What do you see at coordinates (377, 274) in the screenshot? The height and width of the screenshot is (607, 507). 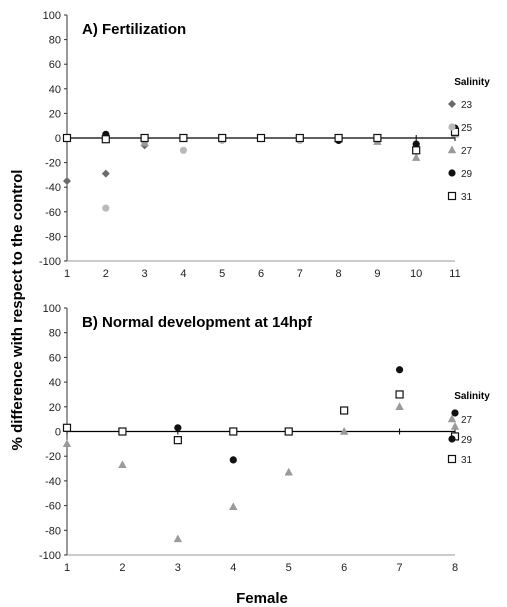 I see `x-tick-label: 9` at bounding box center [377, 274].